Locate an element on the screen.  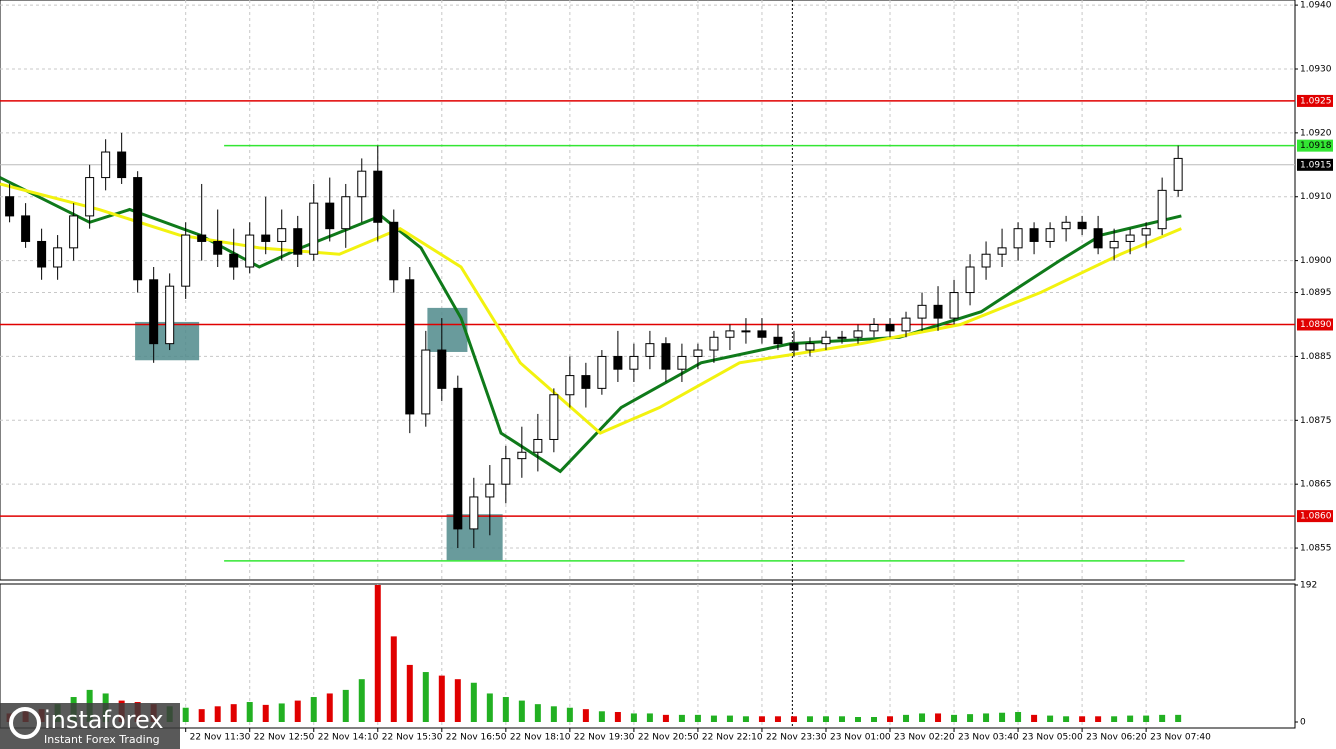
y-tick-label: 1.0930 is located at coordinates (1316, 69).